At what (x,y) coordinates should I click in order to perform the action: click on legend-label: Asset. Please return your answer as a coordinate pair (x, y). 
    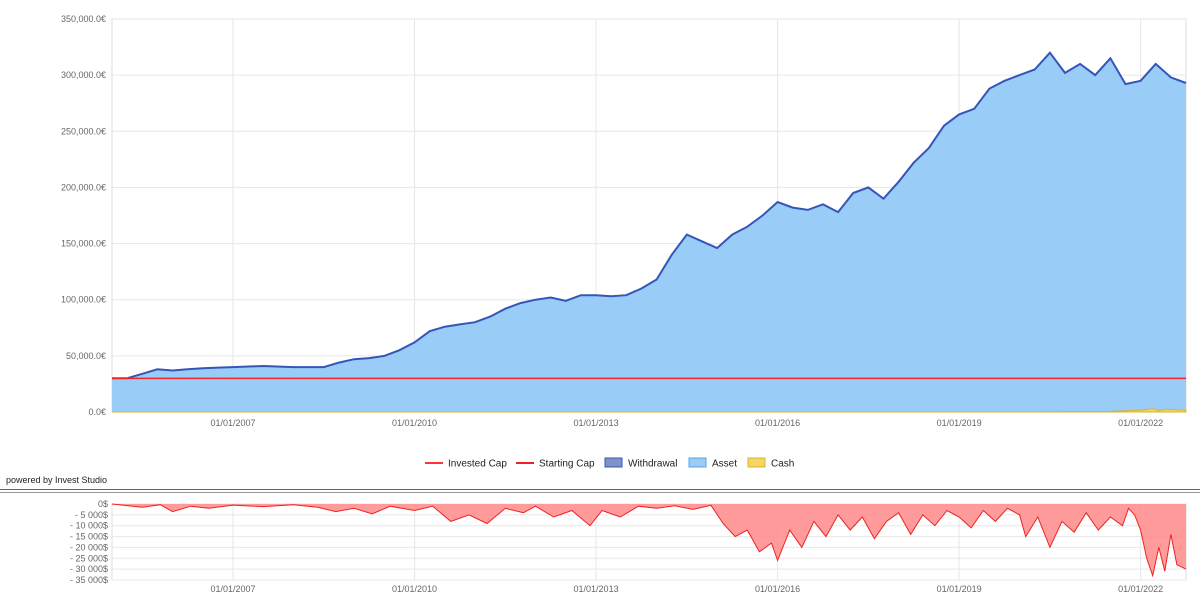
    Looking at the image, I should click on (724, 464).